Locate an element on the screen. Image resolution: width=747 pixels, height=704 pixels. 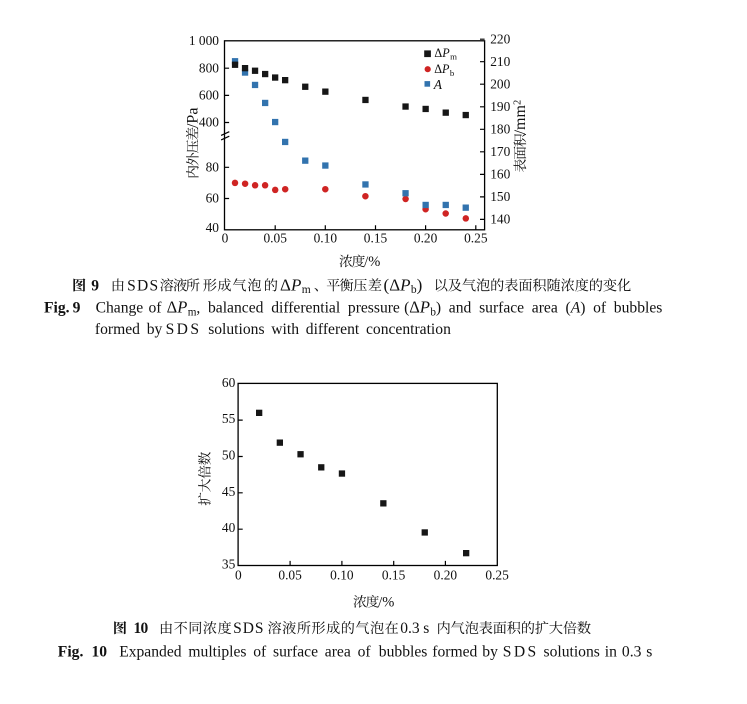
svg-text: in is located at coordinates (611, 651).